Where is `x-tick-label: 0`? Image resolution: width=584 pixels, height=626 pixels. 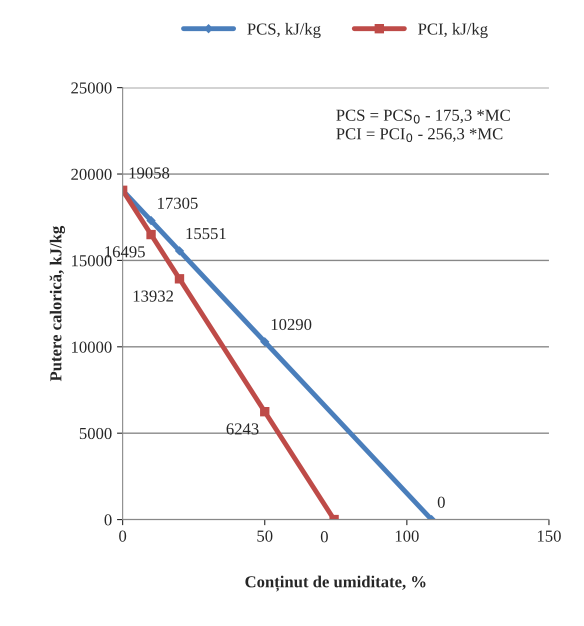
x-tick-label: 0 is located at coordinates (122, 536).